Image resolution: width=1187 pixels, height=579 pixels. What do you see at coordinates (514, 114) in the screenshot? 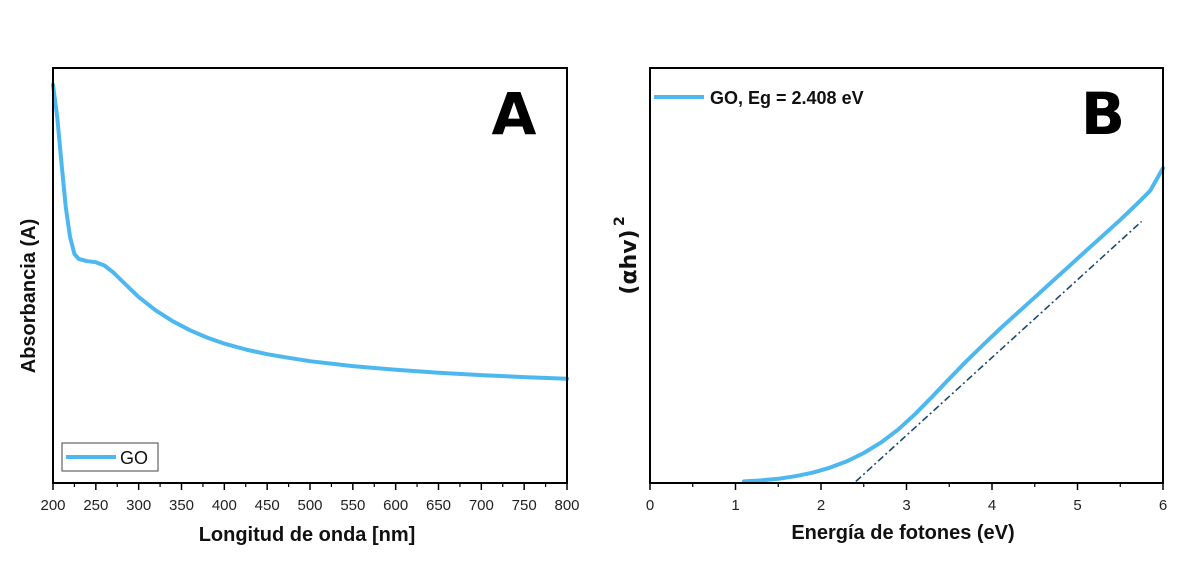
I see `panel-a-letter: A` at bounding box center [514, 114].